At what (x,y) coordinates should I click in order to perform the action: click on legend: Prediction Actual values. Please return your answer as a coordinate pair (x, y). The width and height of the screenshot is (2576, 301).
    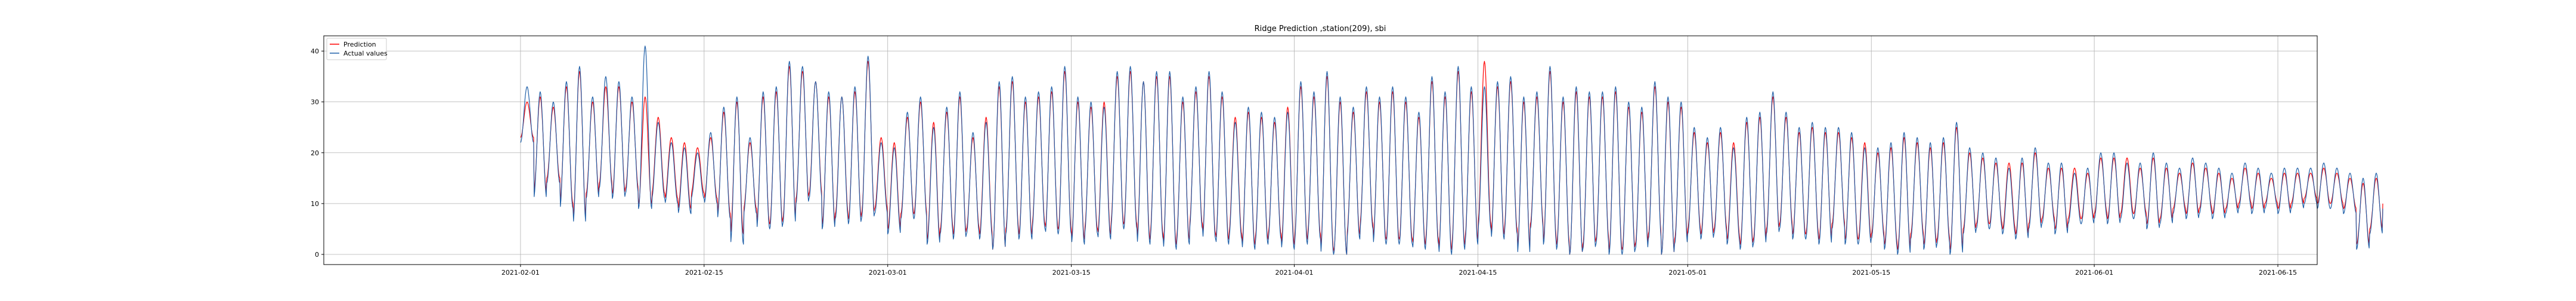
    Looking at the image, I should click on (357, 49).